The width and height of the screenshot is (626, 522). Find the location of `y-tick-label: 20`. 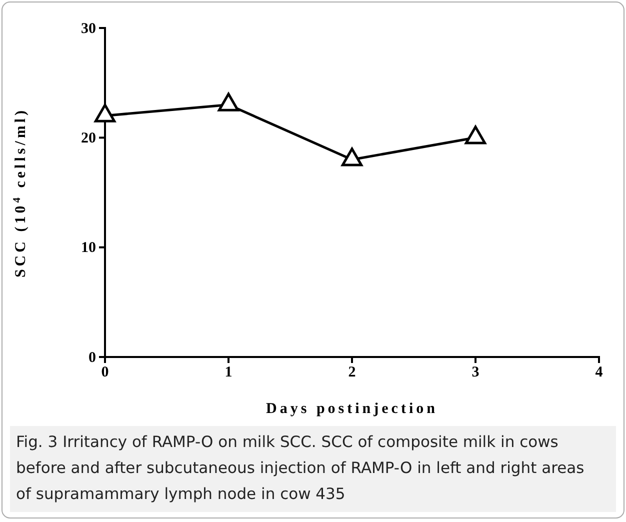

y-tick-label: 20 is located at coordinates (88, 138).